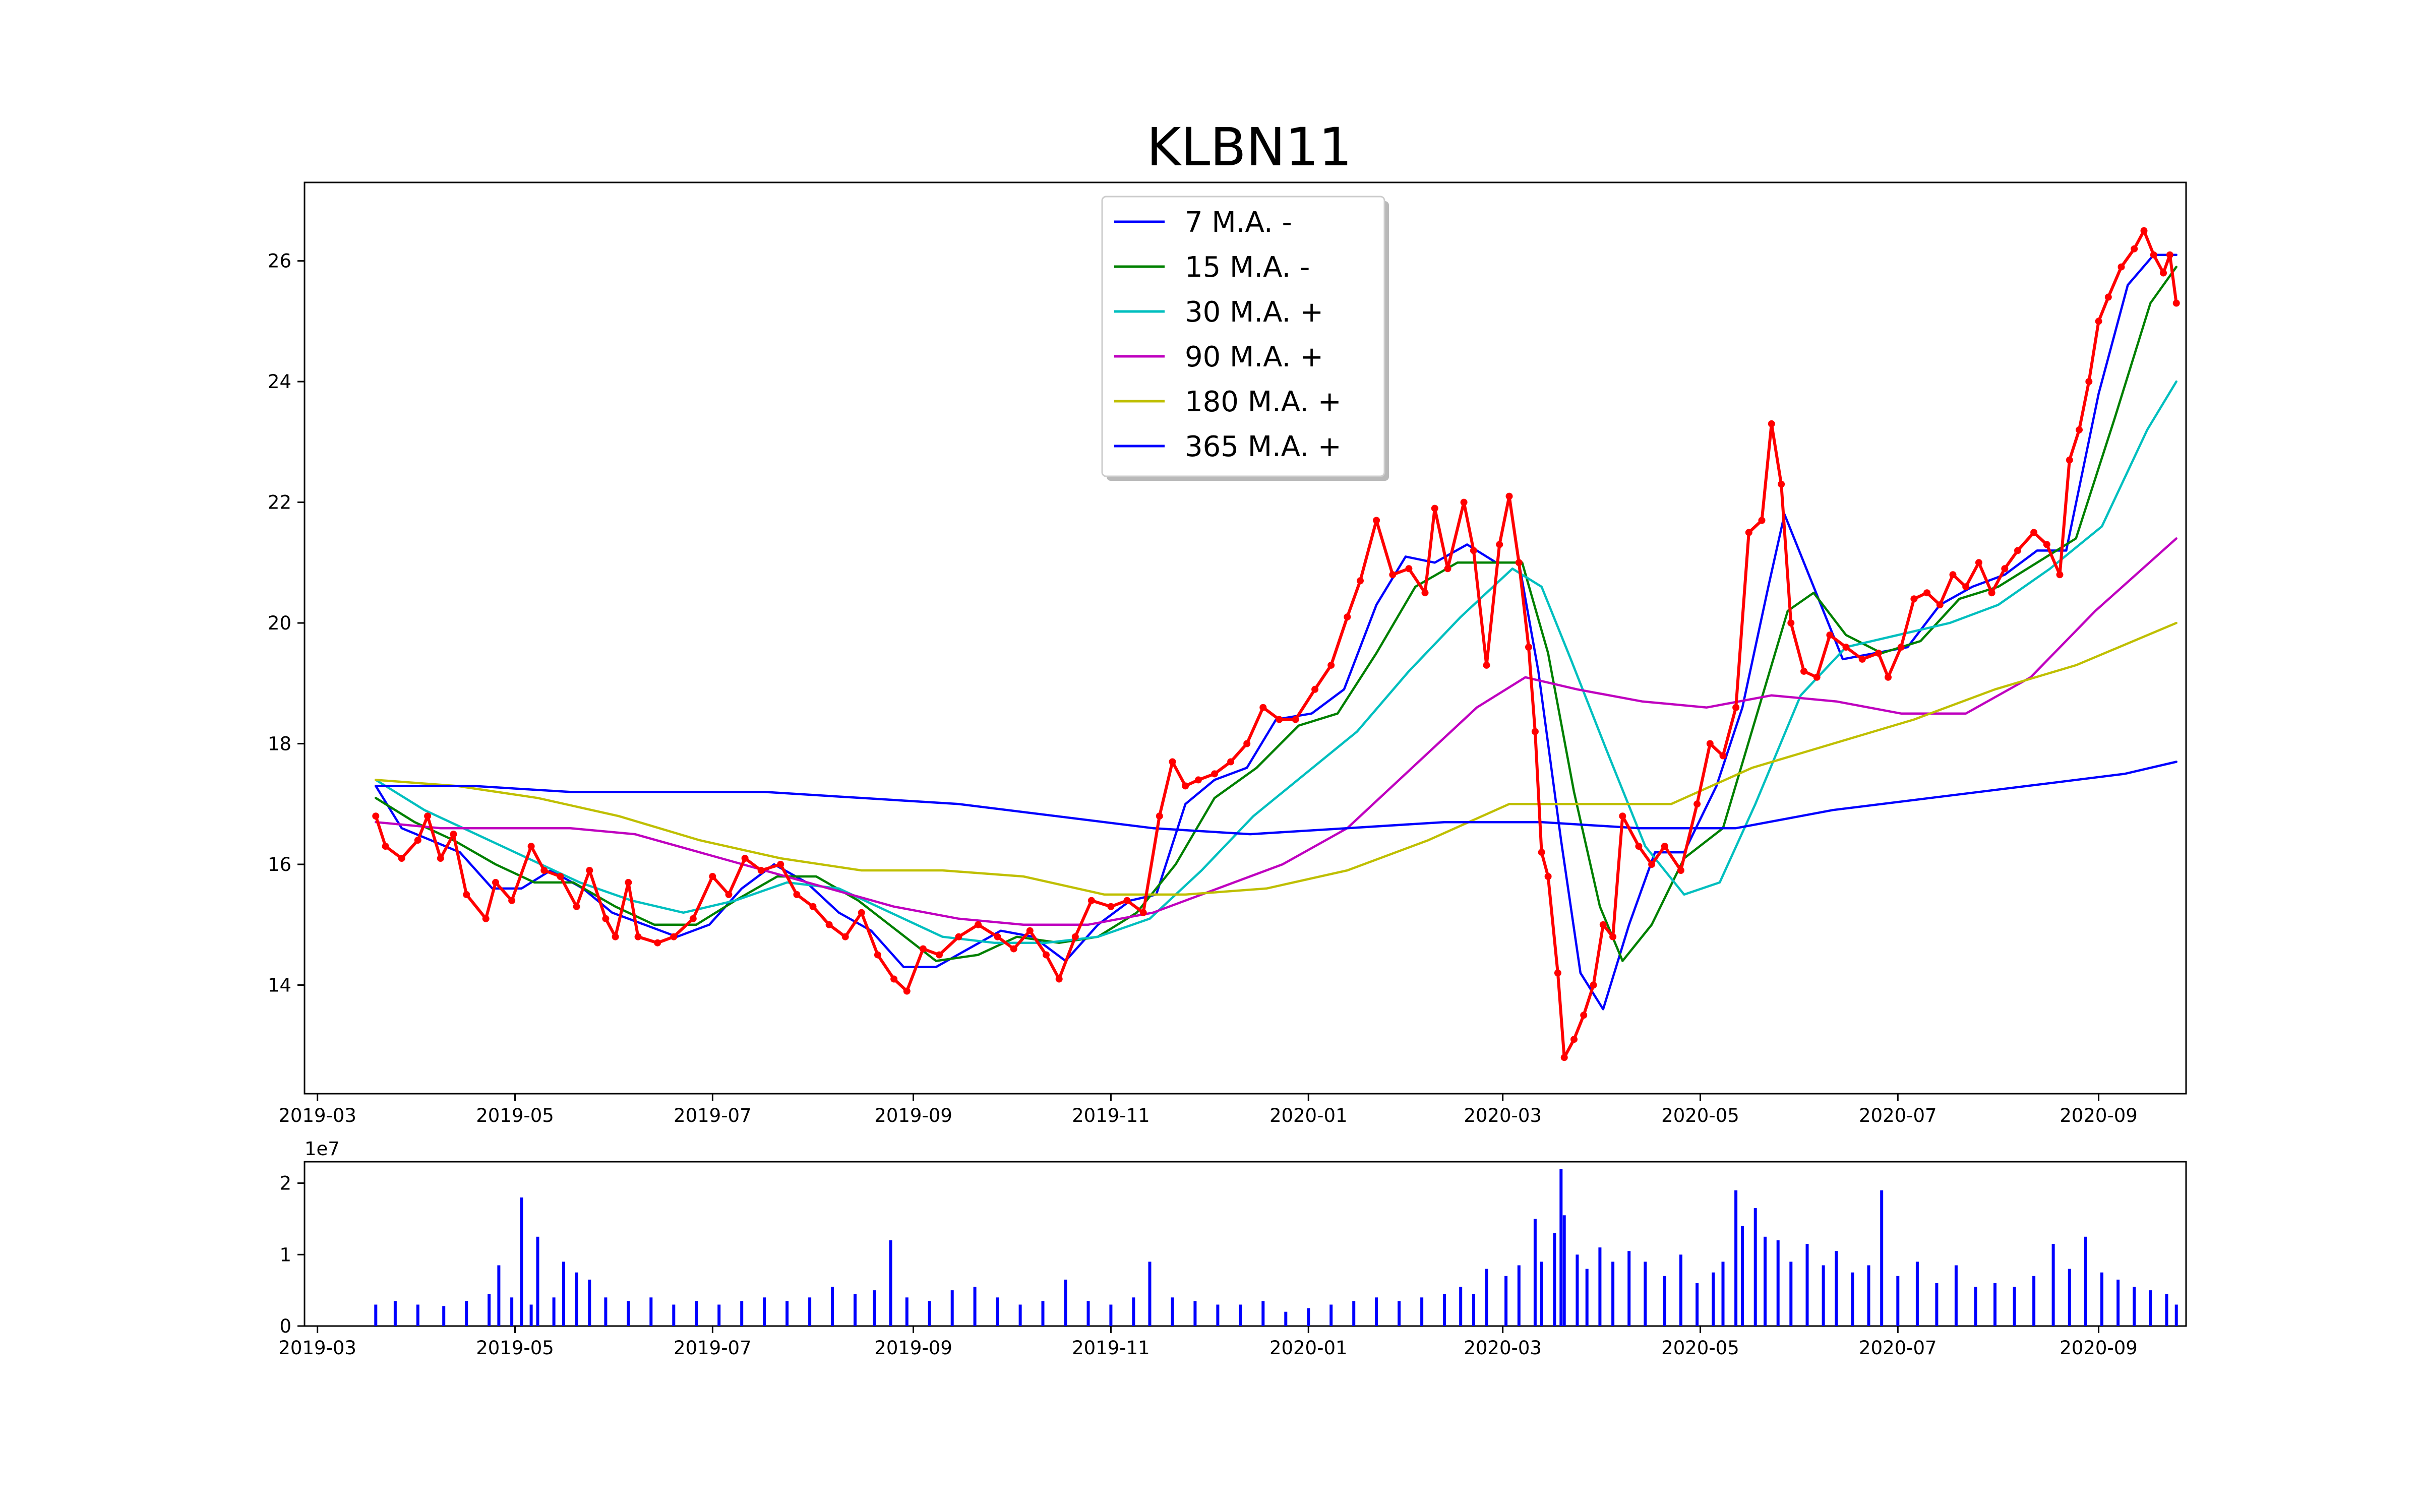 The width and height of the screenshot is (2420, 1512). I want to click on x-tick-label: 2019-05, so click(515, 1348).